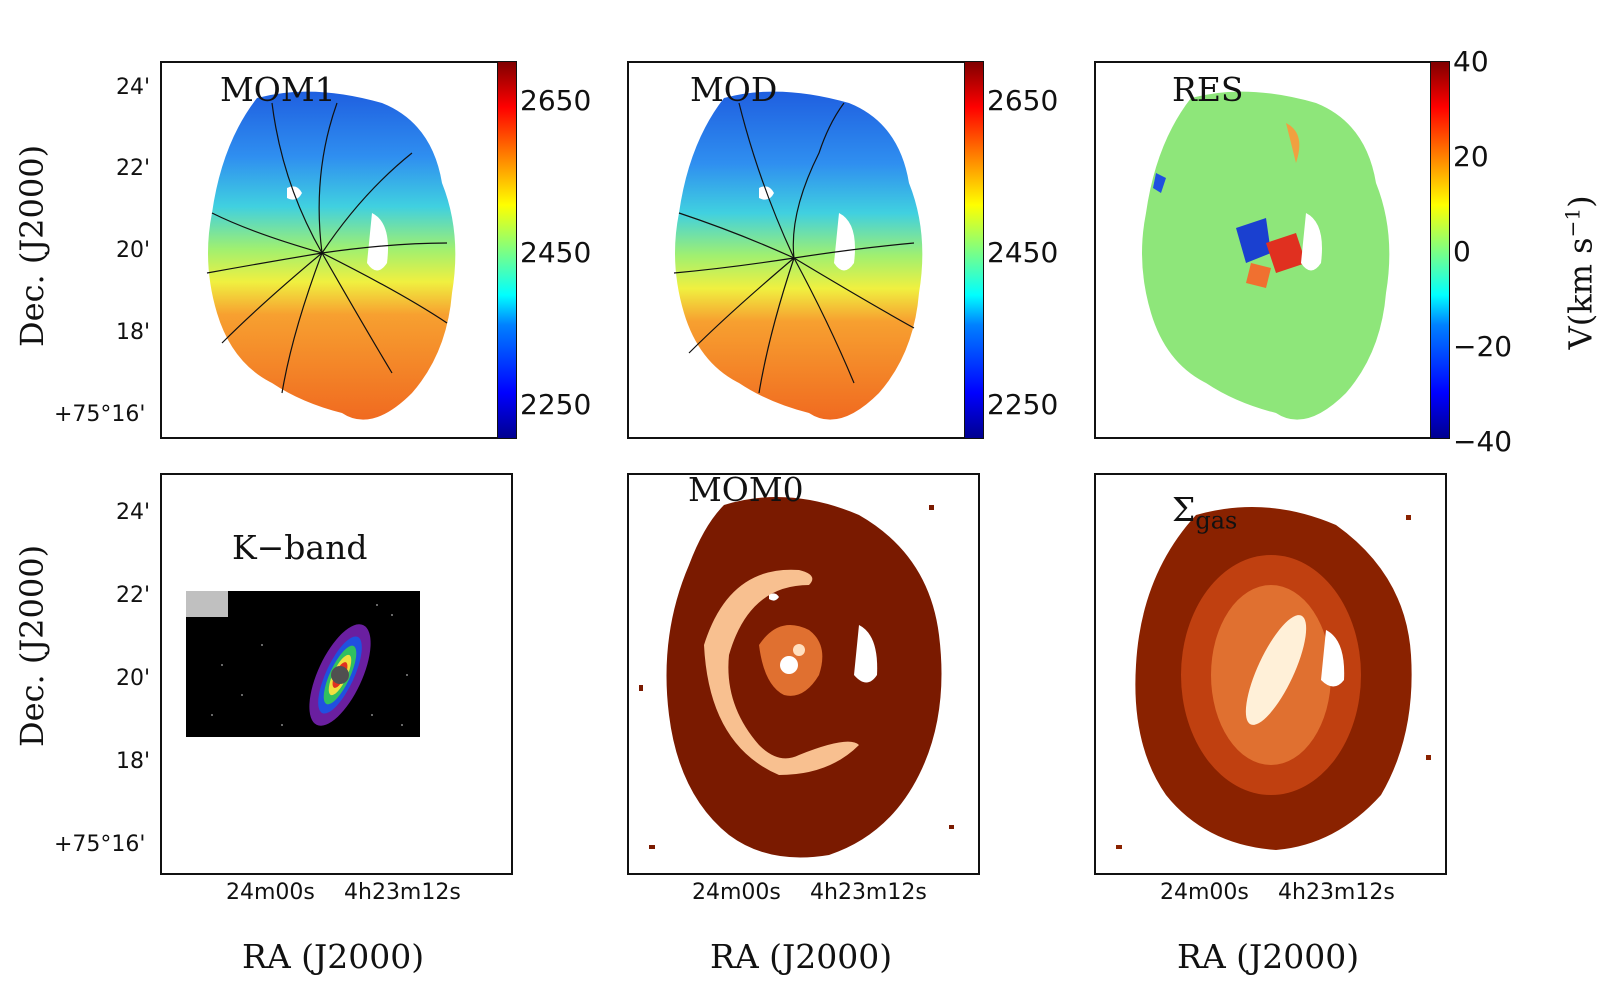 Image resolution: width=1600 pixels, height=1000 pixels. What do you see at coordinates (734, 89) in the screenshot?
I see `panel-title-mod: MOD` at bounding box center [734, 89].